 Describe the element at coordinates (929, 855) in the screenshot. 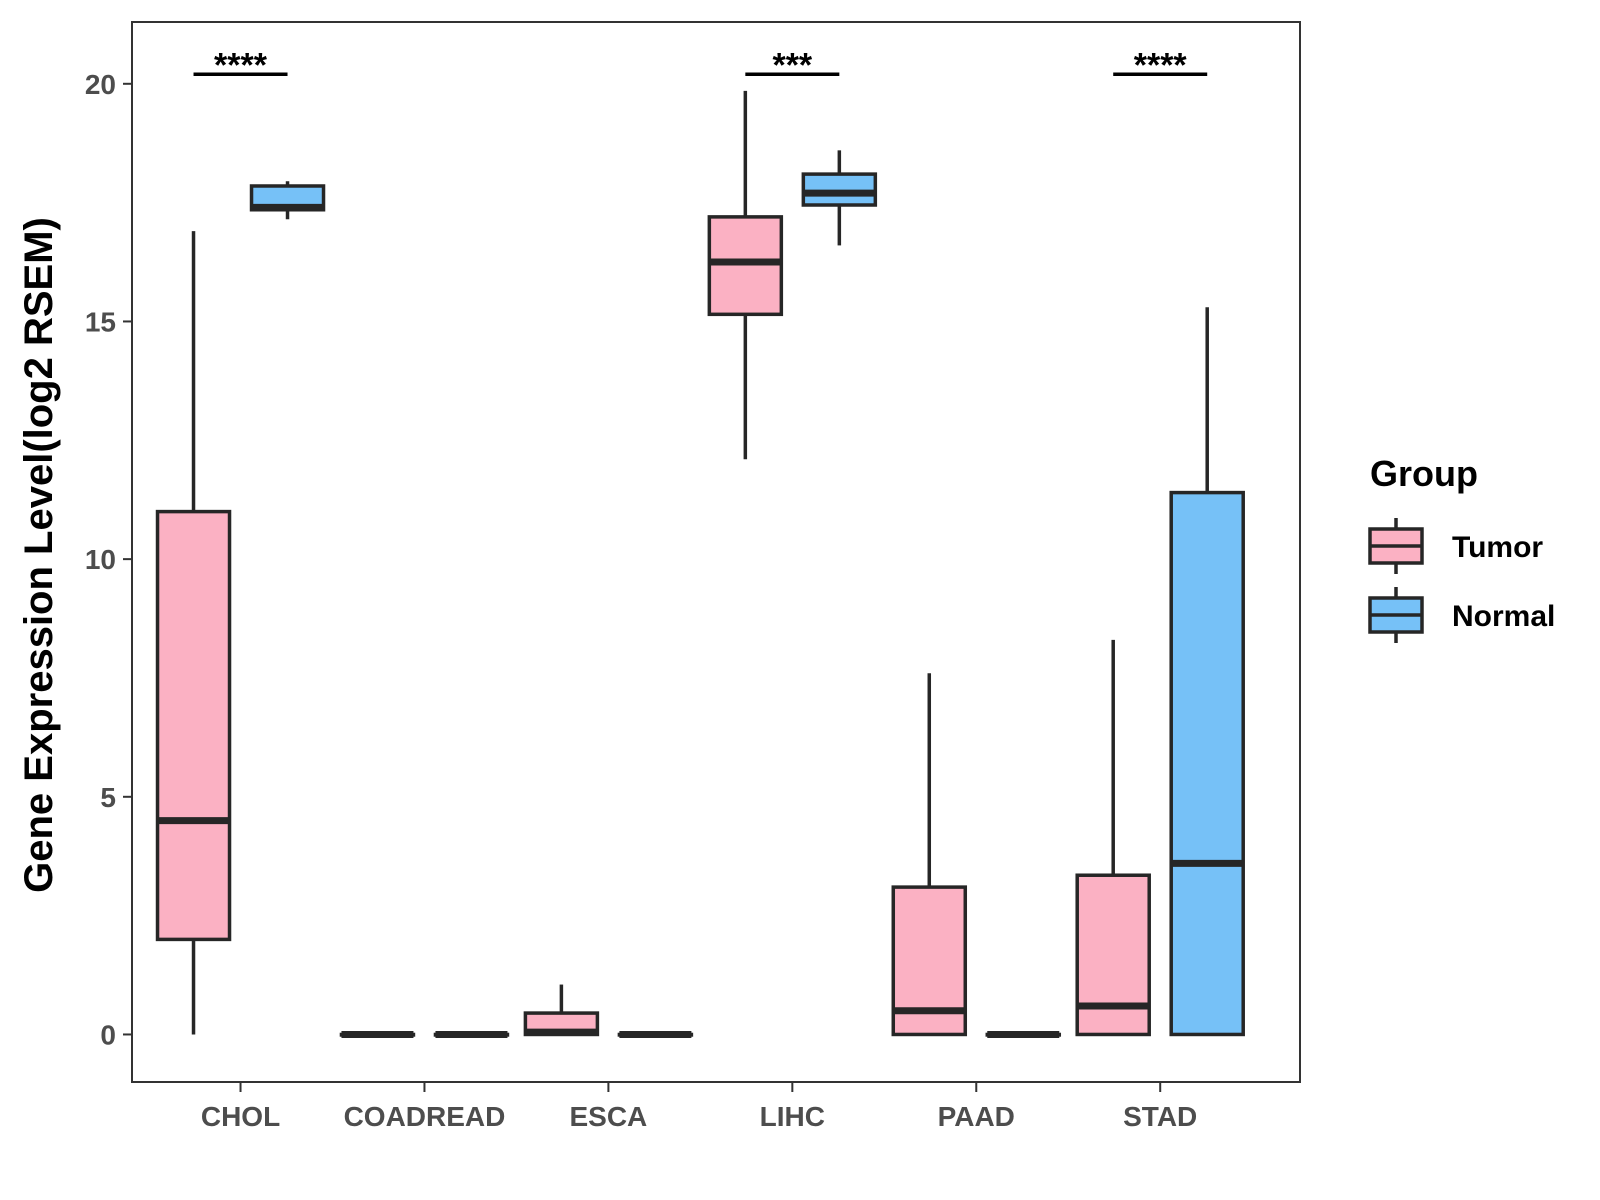

I see `box-tumor-paad` at that location.